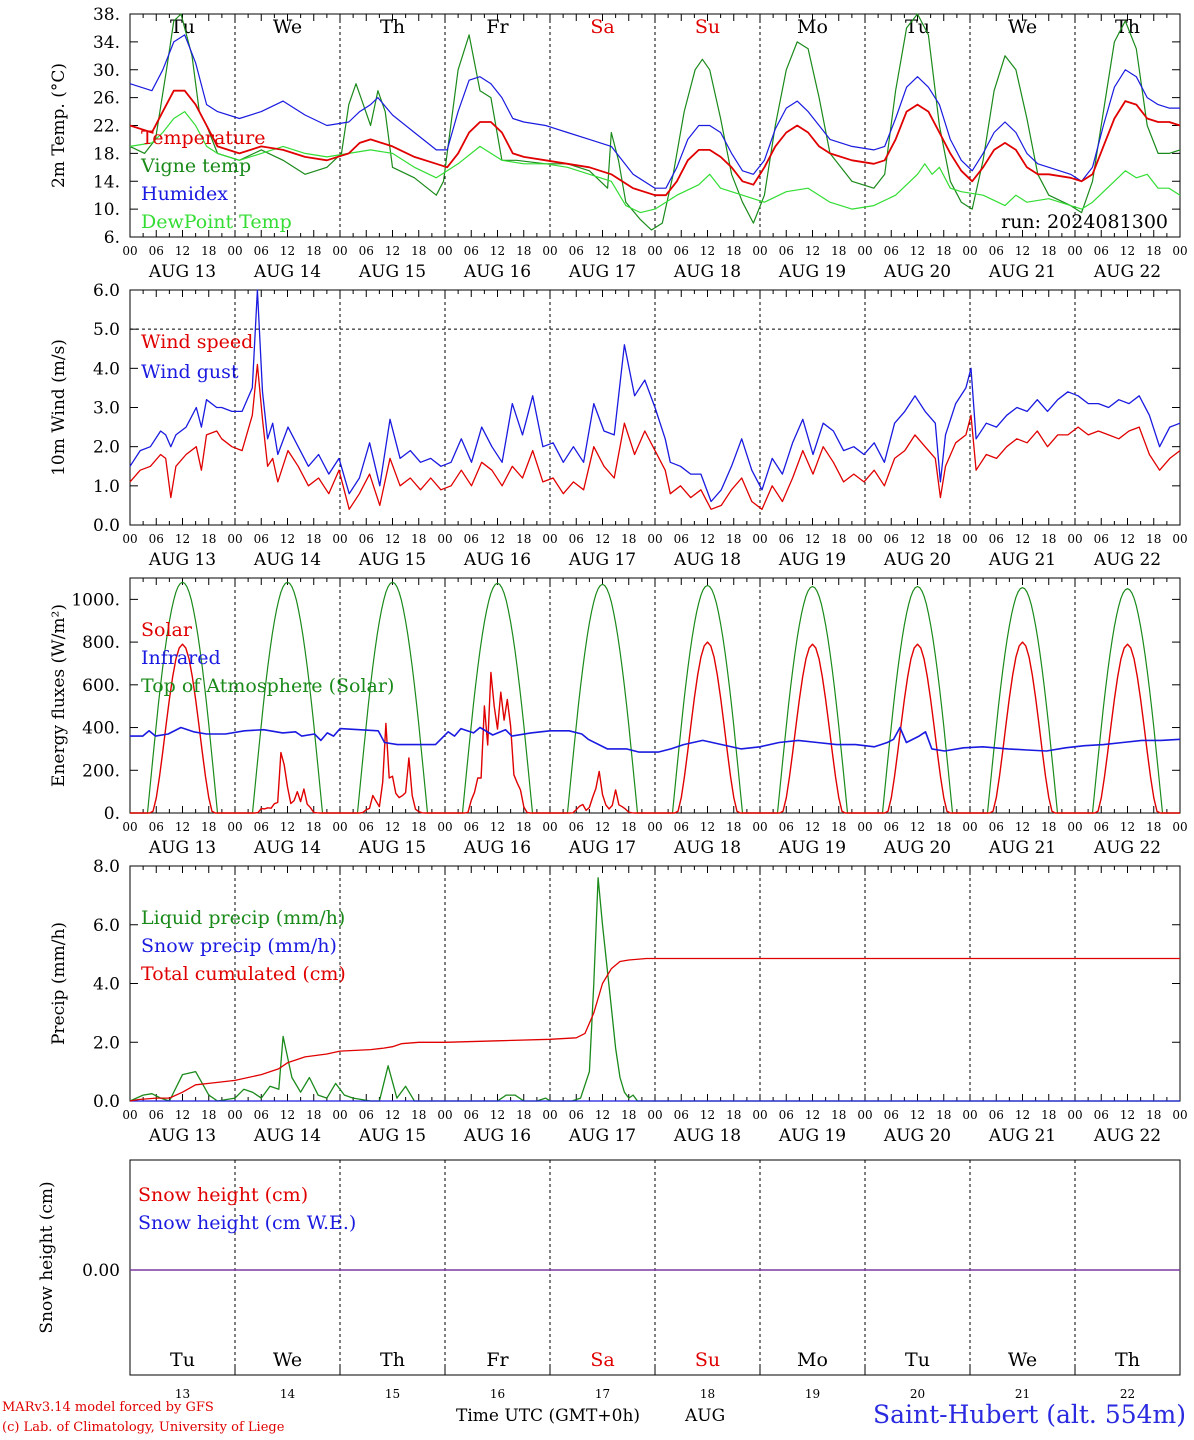 This screenshot has height=1440, width=1194. Describe the element at coordinates (917, 848) in the screenshot. I see `date-tick-label: AUG 20` at that location.